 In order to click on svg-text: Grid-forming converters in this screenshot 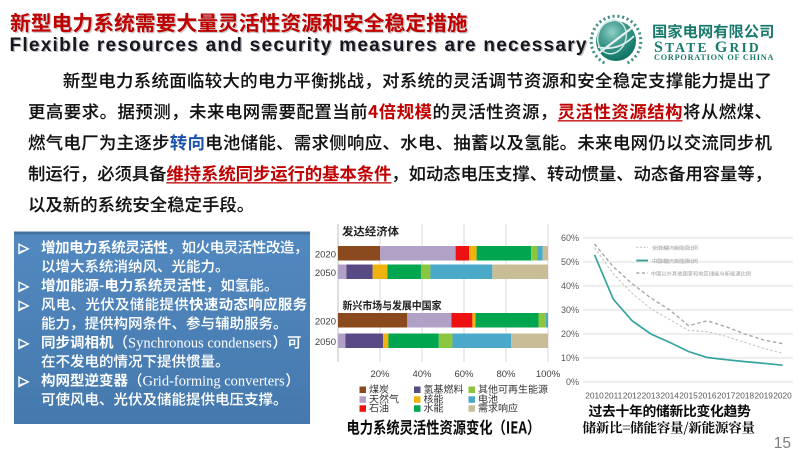, I will do `click(214, 382)`.